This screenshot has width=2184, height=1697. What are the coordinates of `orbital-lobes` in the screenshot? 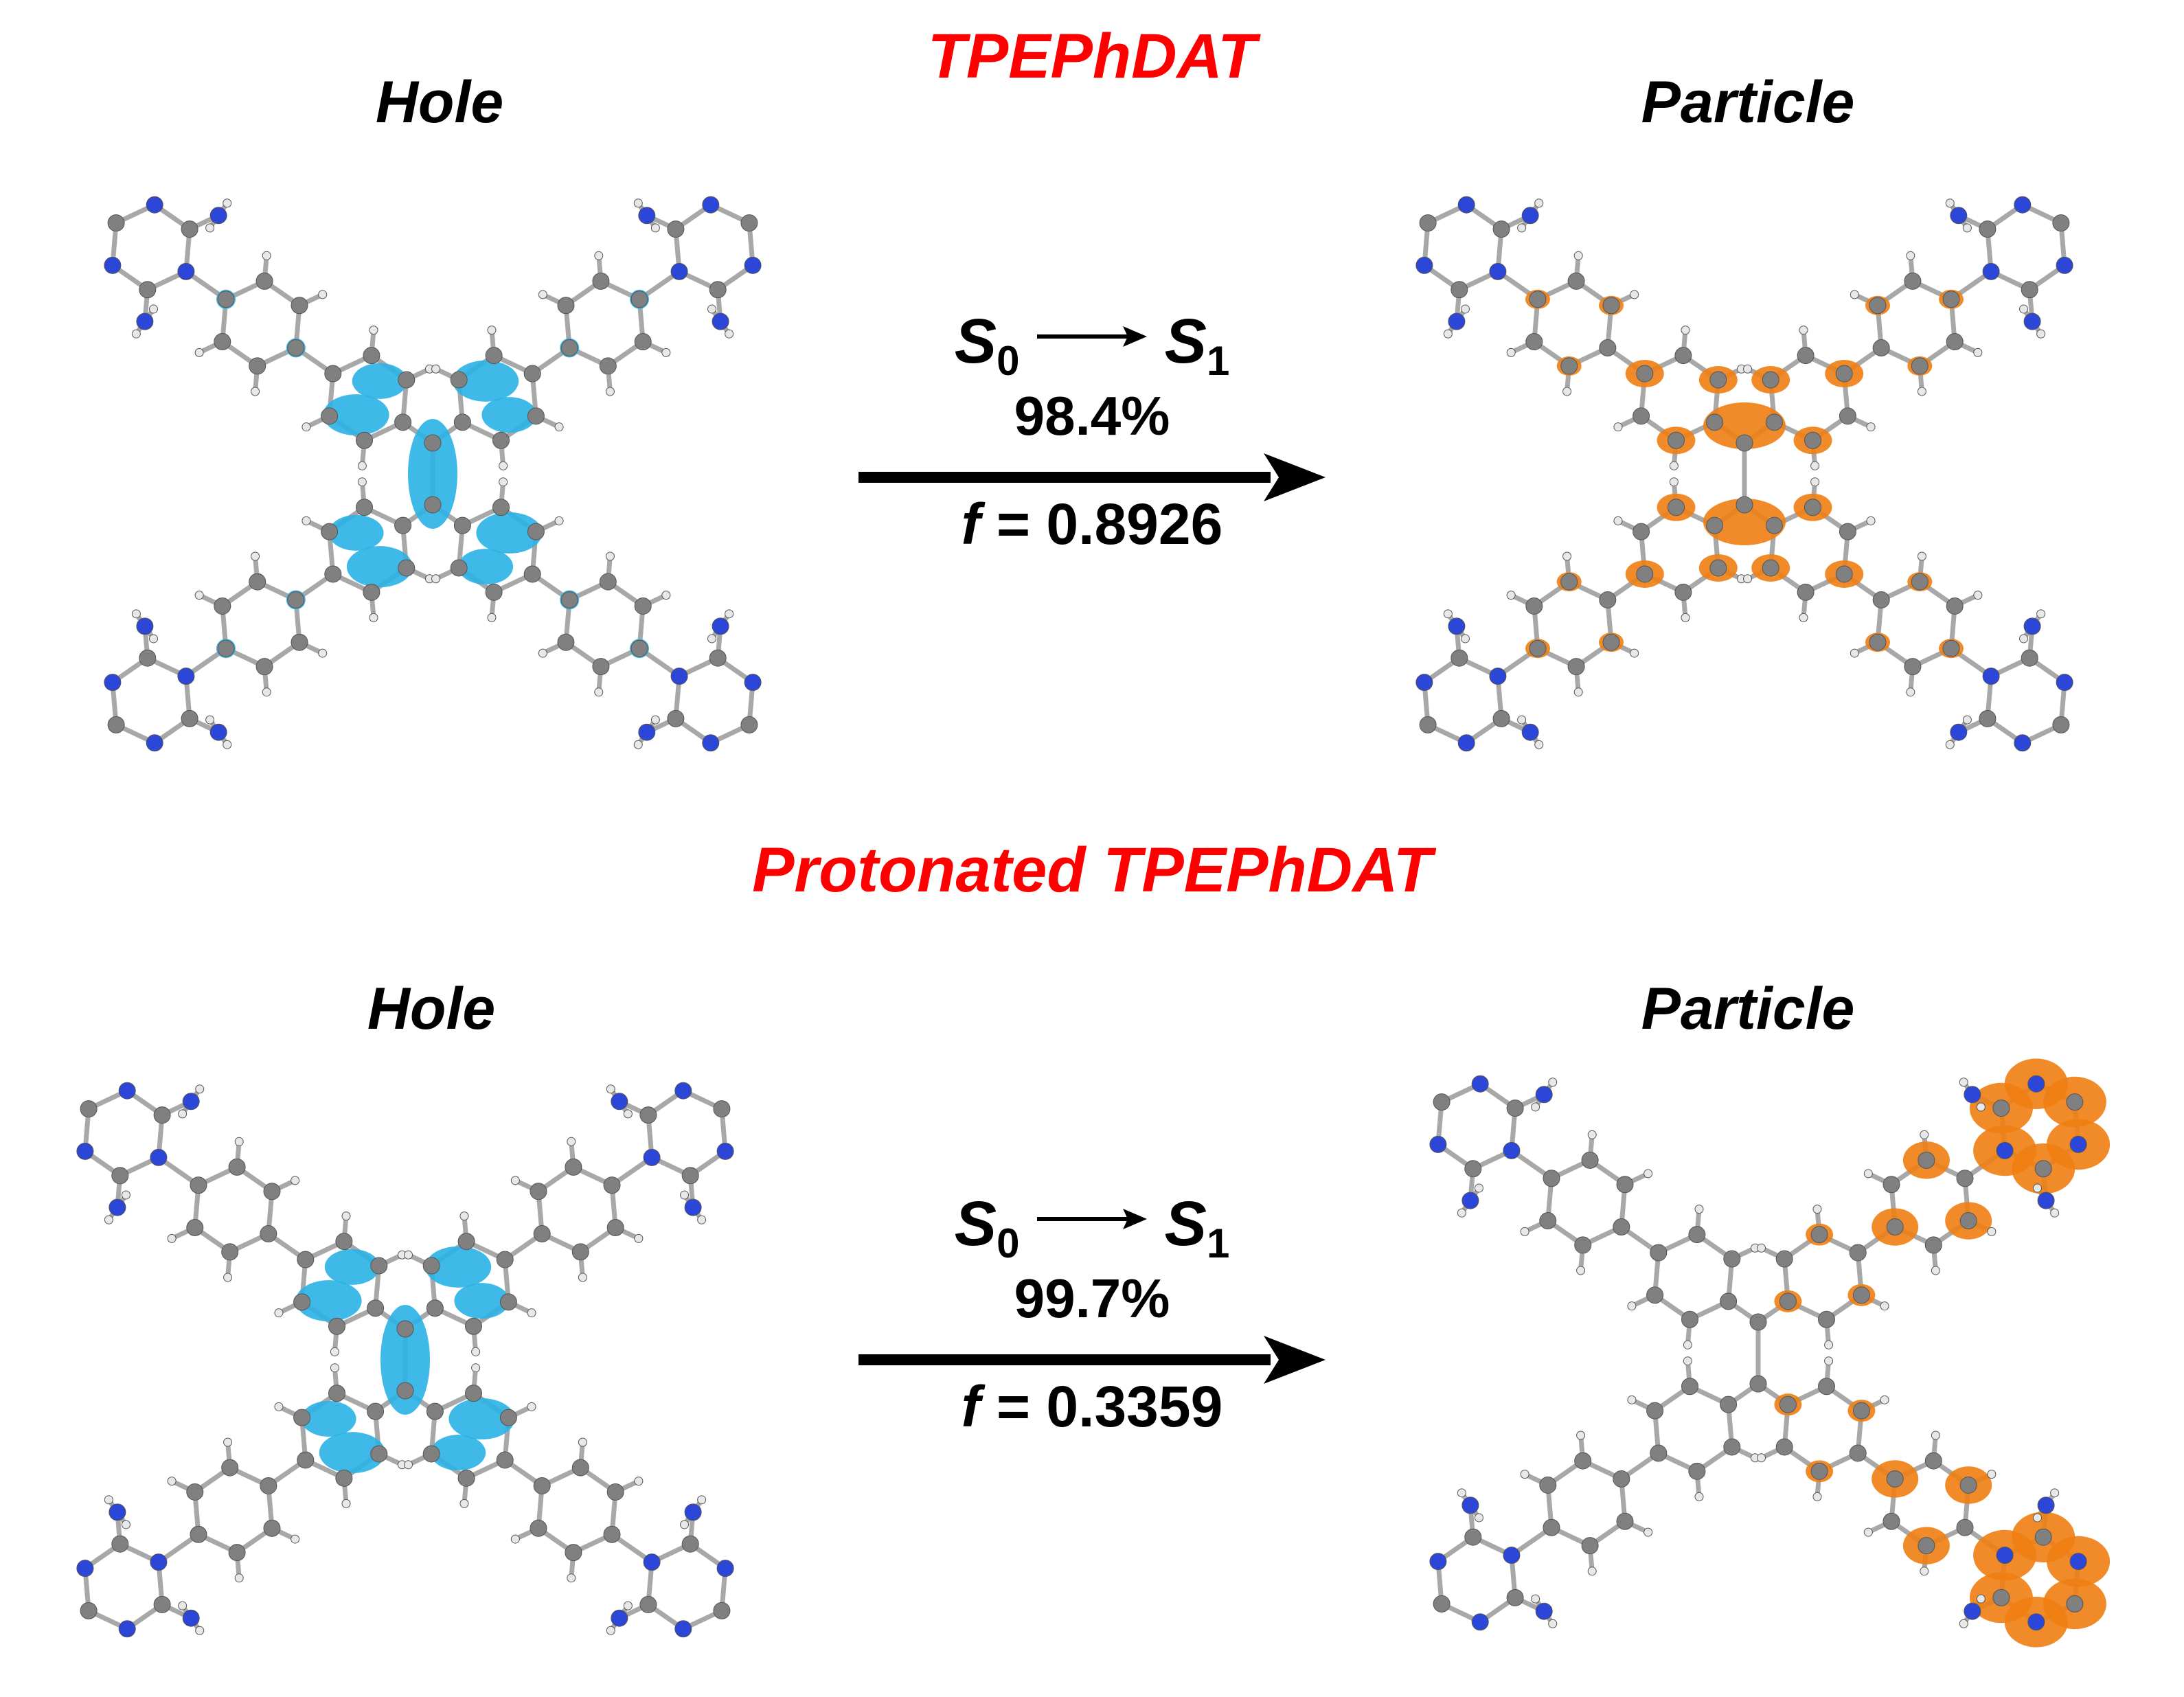 It's located at (405, 1360).